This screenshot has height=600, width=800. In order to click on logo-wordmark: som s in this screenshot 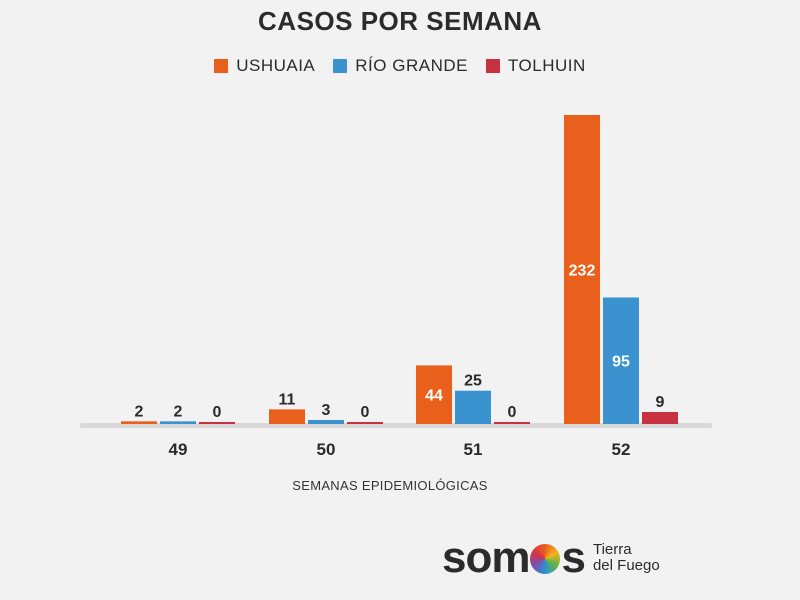, I will do `click(514, 557)`.